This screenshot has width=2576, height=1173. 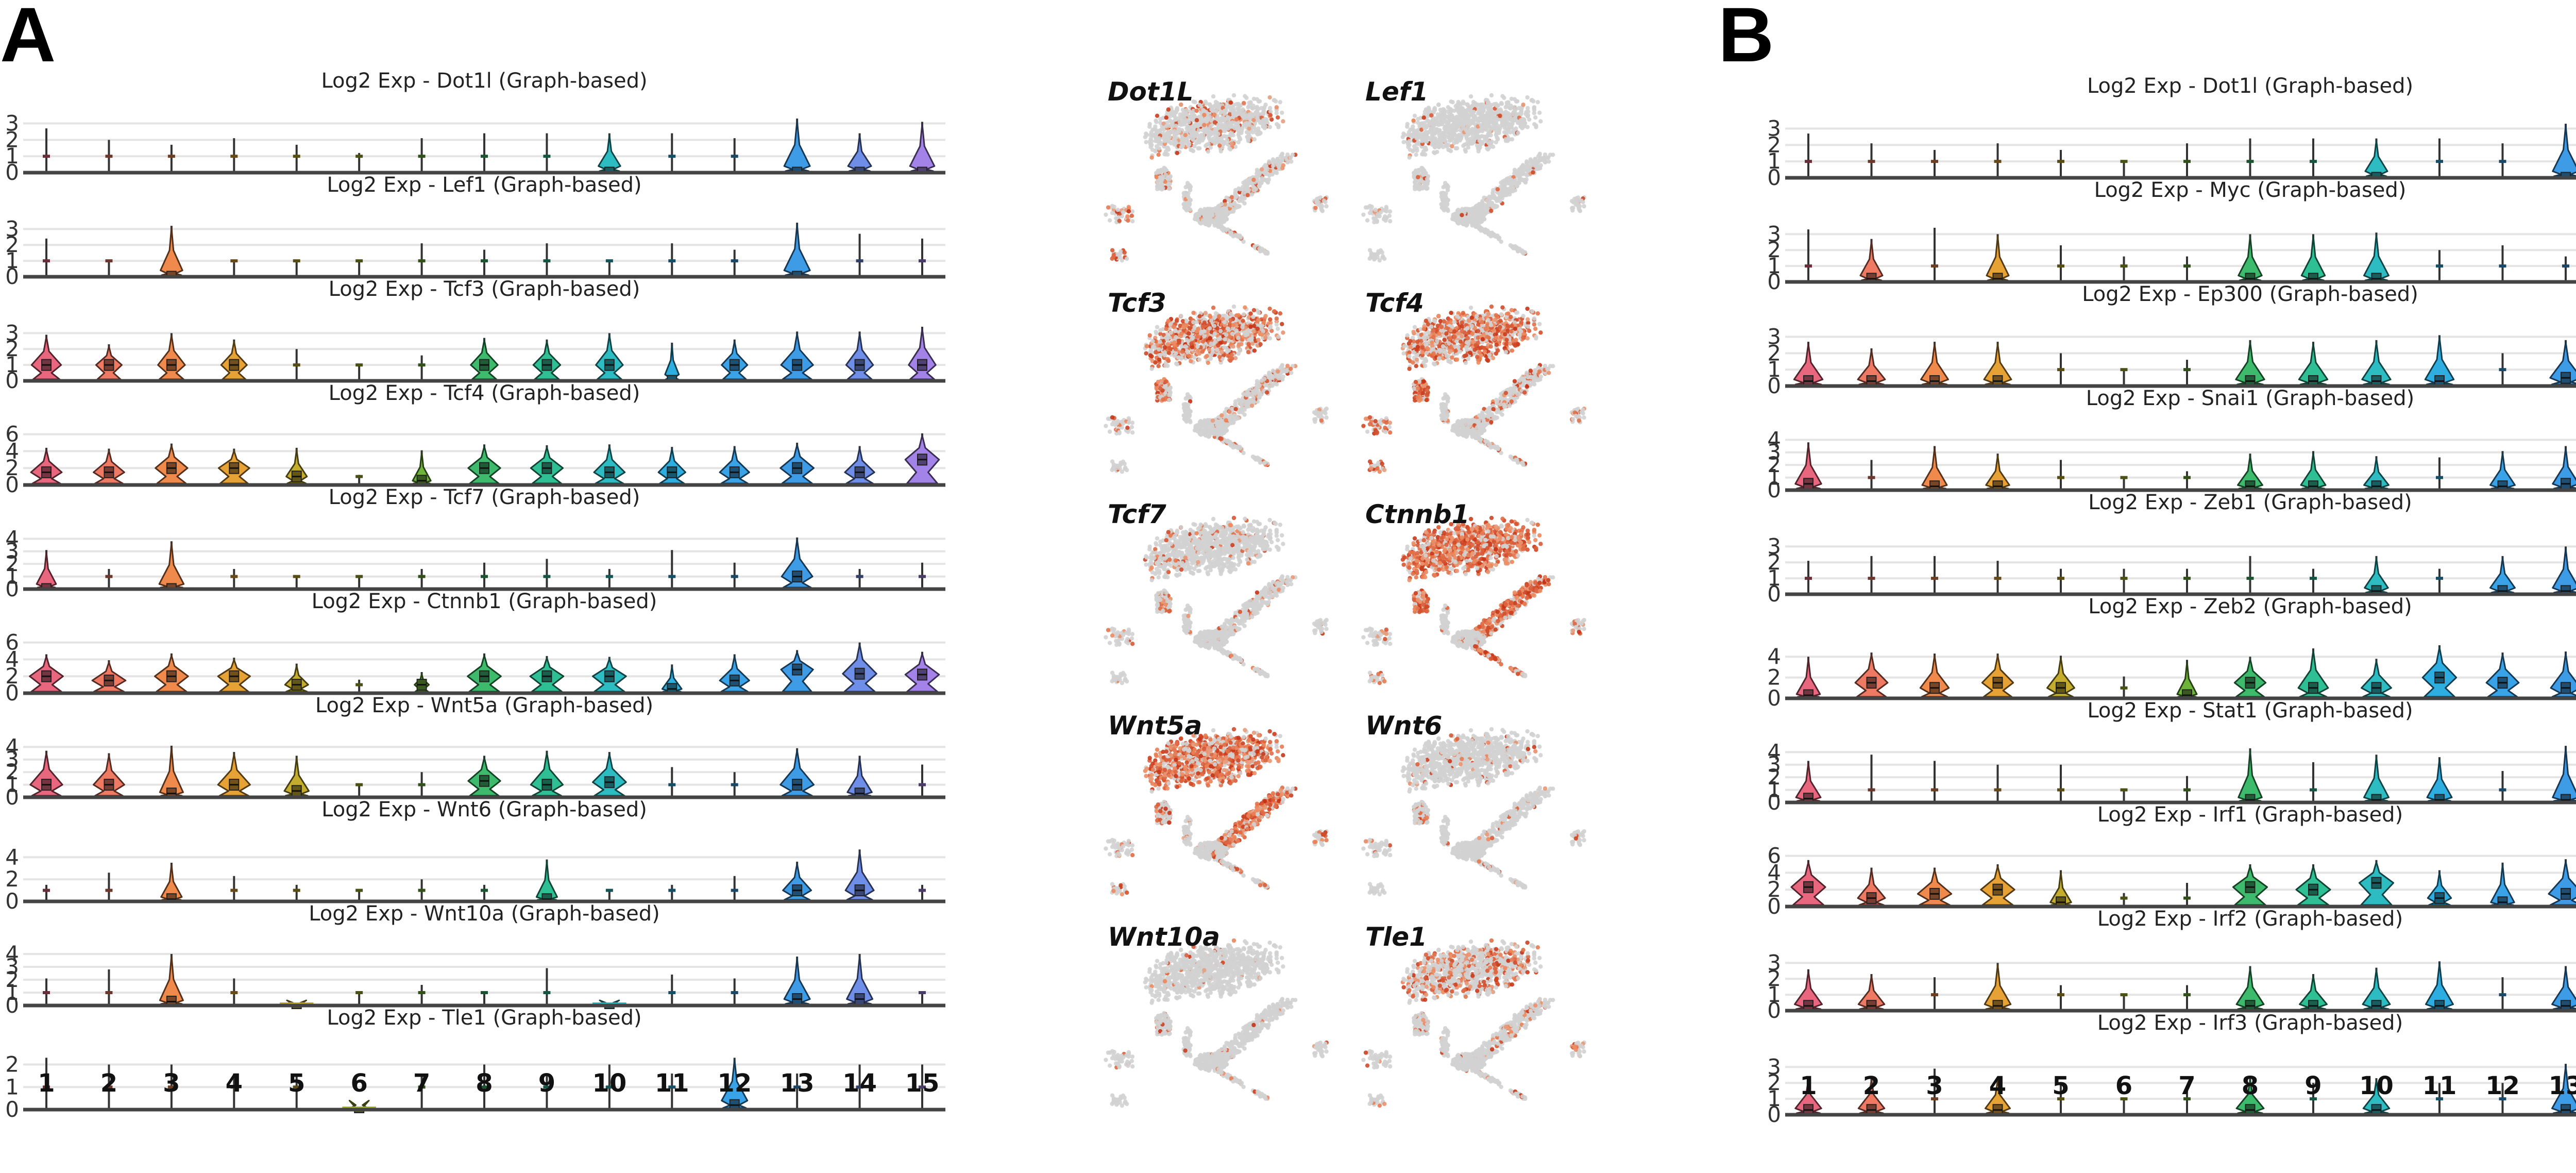 I want to click on x-tick-label: 3, so click(x=171, y=1083).